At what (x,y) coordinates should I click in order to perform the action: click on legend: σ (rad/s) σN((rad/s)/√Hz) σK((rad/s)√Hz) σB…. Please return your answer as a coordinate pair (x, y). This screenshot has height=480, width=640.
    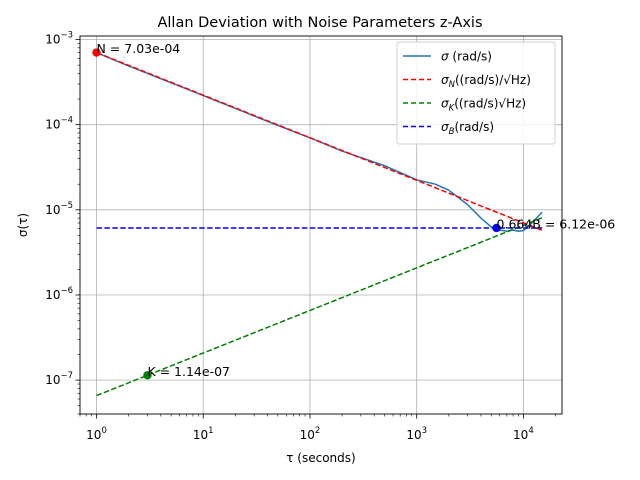
    Looking at the image, I should click on (476, 93).